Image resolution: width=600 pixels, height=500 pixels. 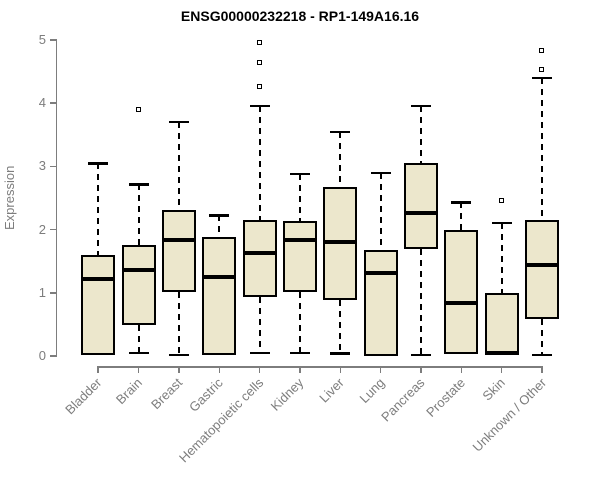 I want to click on x-tick-label-breast: Breast, so click(x=167, y=394).